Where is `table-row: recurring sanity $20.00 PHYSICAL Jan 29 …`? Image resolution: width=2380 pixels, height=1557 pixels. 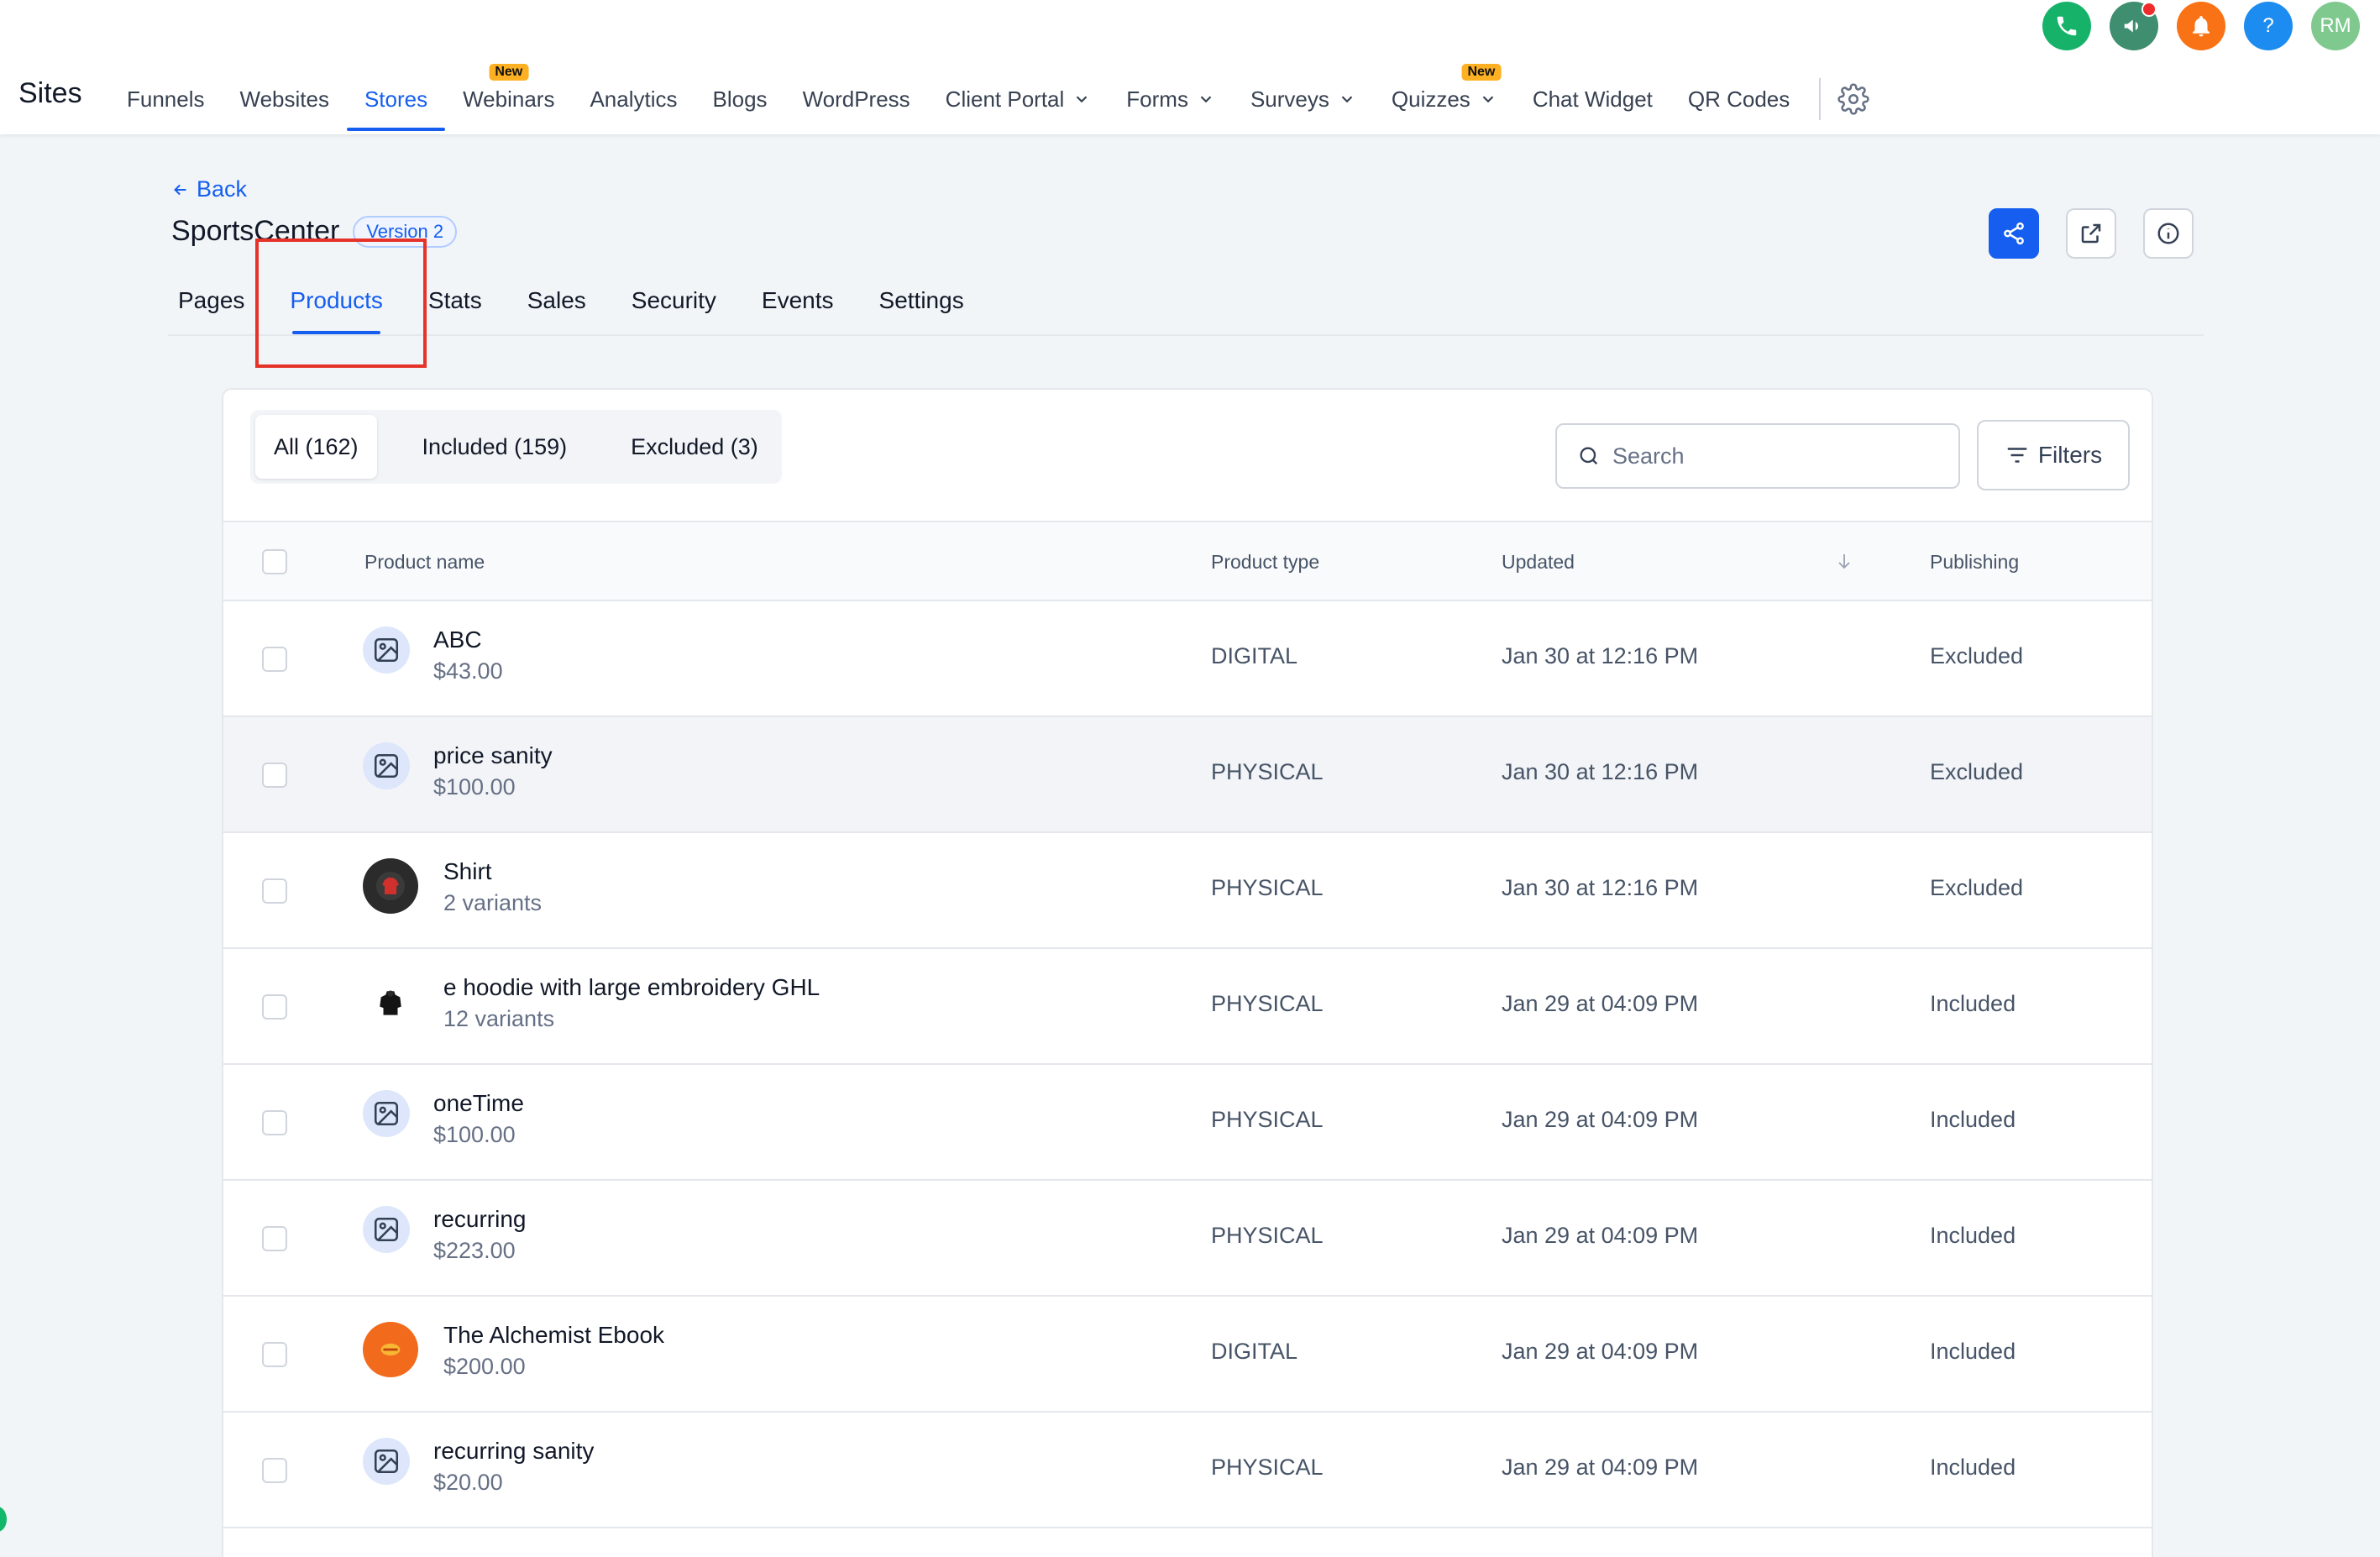 table-row: recurring sanity $20.00 PHYSICAL Jan 29 … is located at coordinates (1187, 1470).